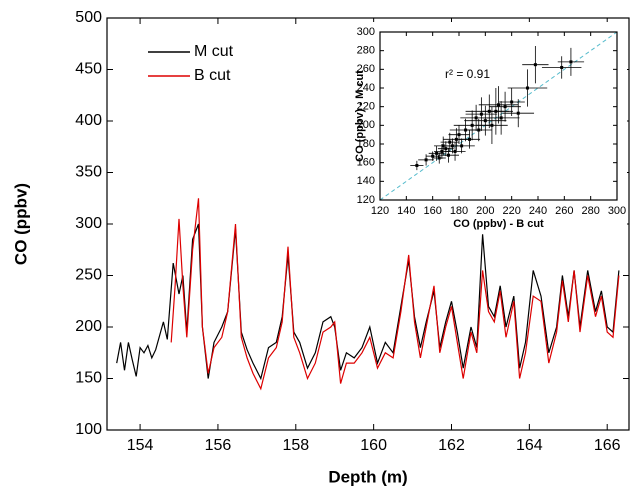 The image size is (630, 496). What do you see at coordinates (218, 445) in the screenshot?
I see `x-tick-label: 156` at bounding box center [218, 445].